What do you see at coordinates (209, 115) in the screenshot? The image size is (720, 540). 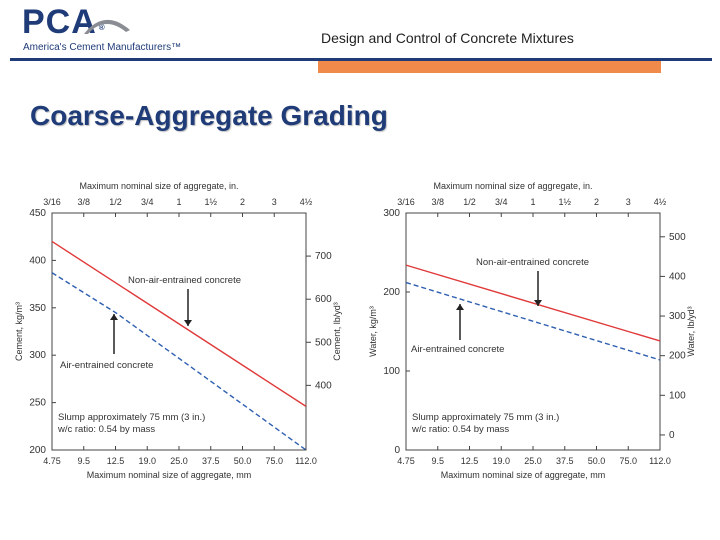 I see `slide-title: Coarse-Aggregate Grading` at bounding box center [209, 115].